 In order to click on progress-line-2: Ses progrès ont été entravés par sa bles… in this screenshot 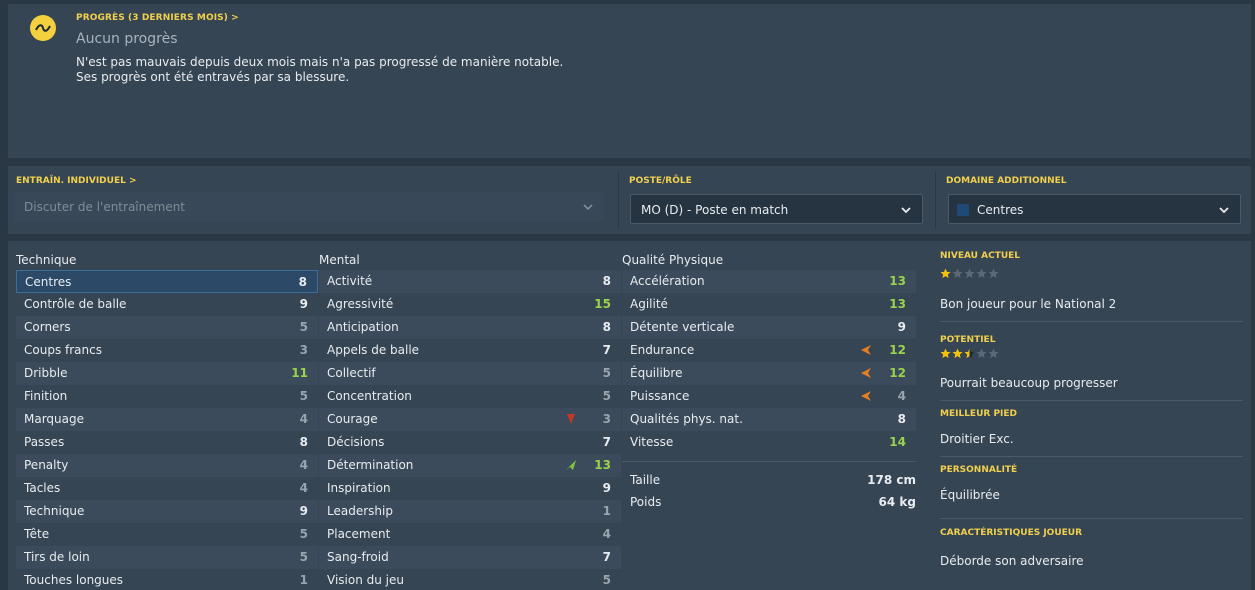, I will do `click(213, 77)`.